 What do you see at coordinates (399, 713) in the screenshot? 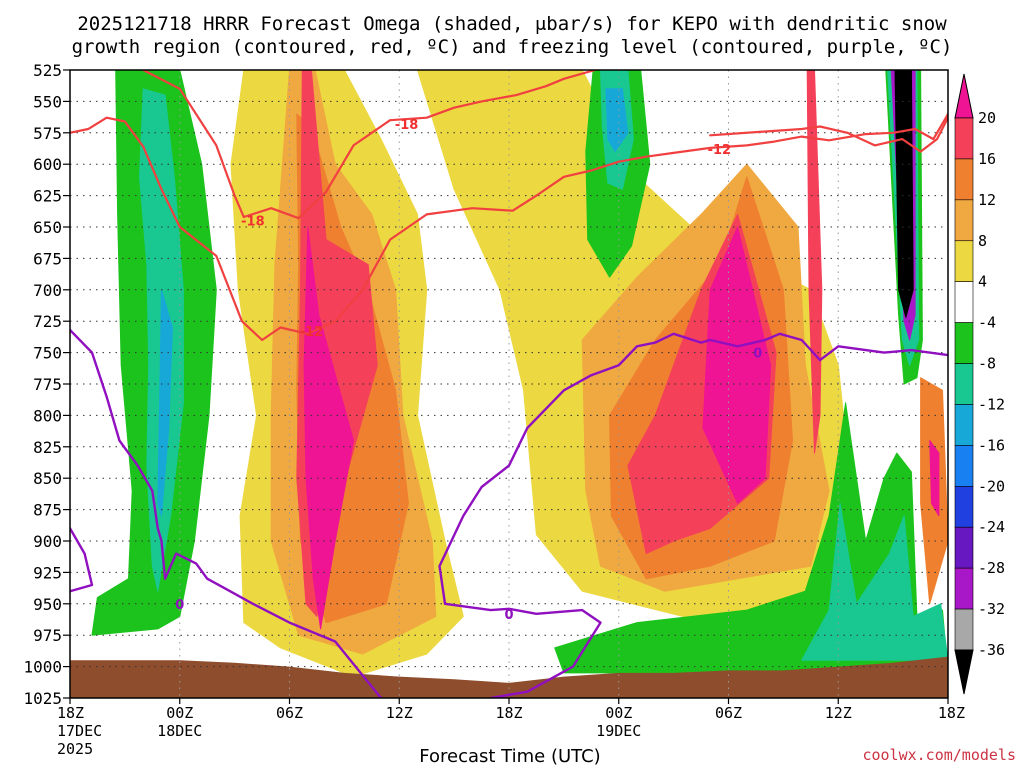
I see `x-tick-label-18: 12Z` at bounding box center [399, 713].